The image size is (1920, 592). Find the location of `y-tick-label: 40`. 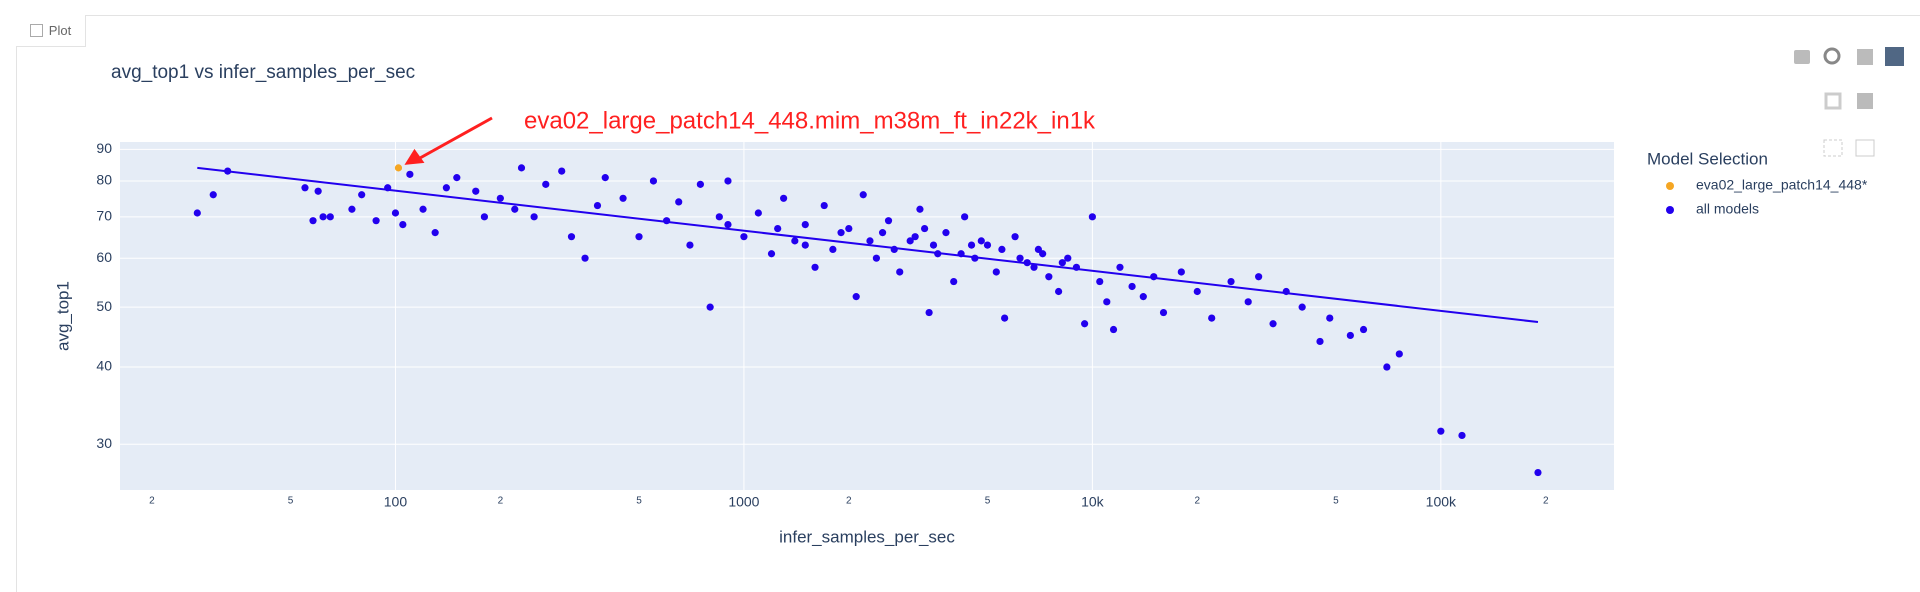

y-tick-label: 40 is located at coordinates (104, 366).